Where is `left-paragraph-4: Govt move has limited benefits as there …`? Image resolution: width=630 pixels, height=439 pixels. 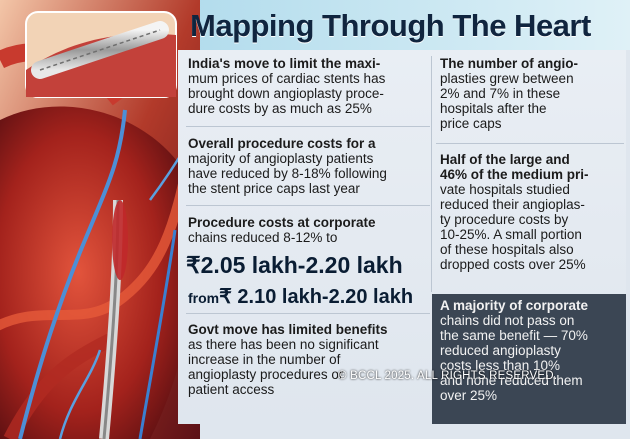 left-paragraph-4: Govt move has limited benefits as there … is located at coordinates (288, 359).